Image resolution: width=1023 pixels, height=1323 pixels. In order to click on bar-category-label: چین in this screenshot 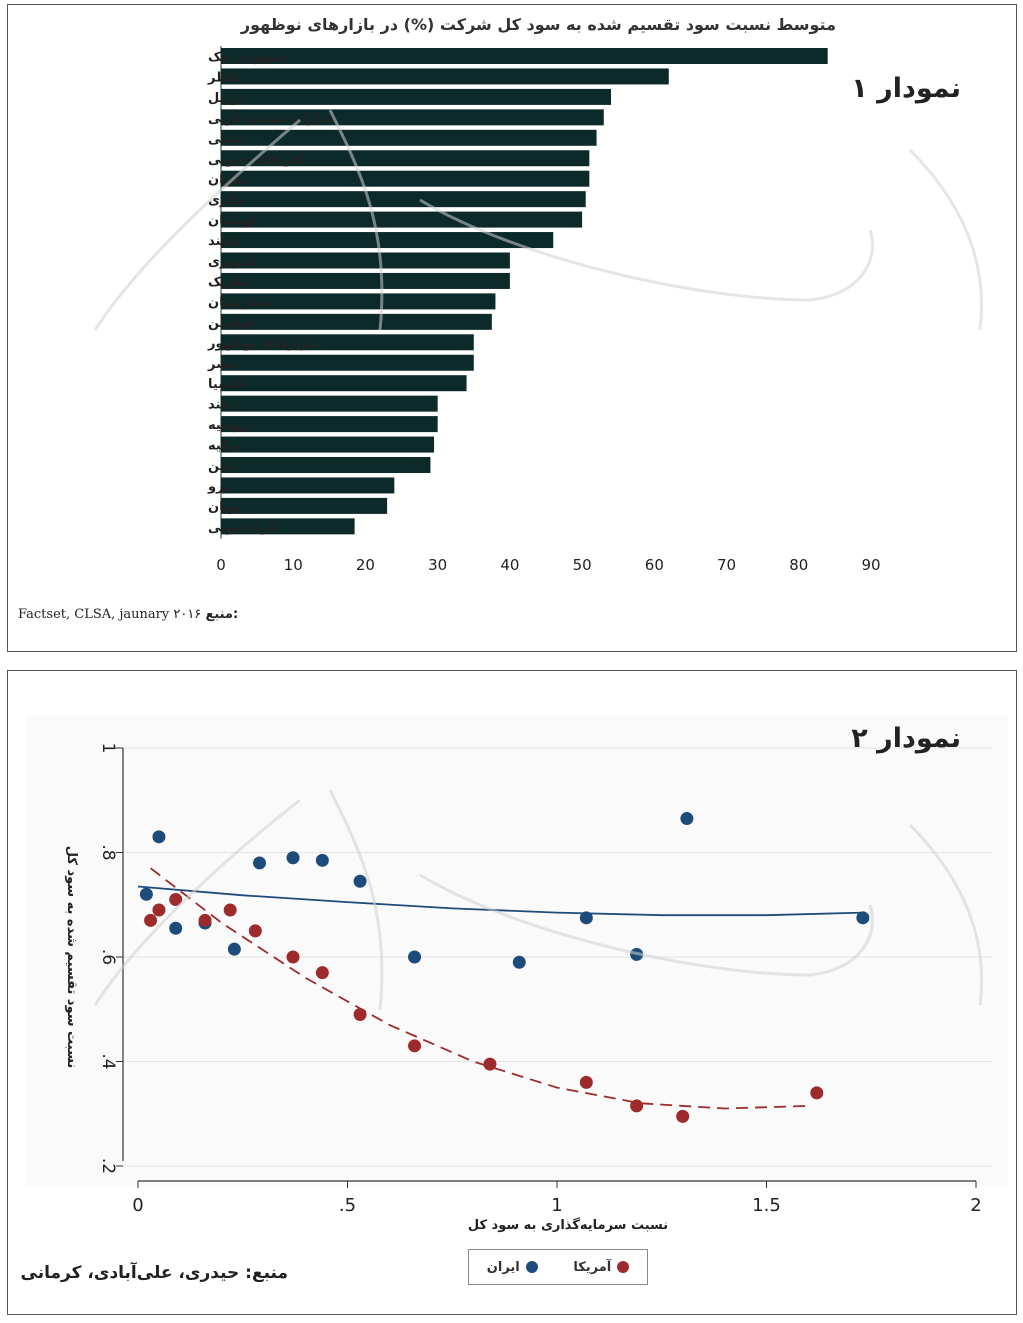, I will do `click(221, 466)`.